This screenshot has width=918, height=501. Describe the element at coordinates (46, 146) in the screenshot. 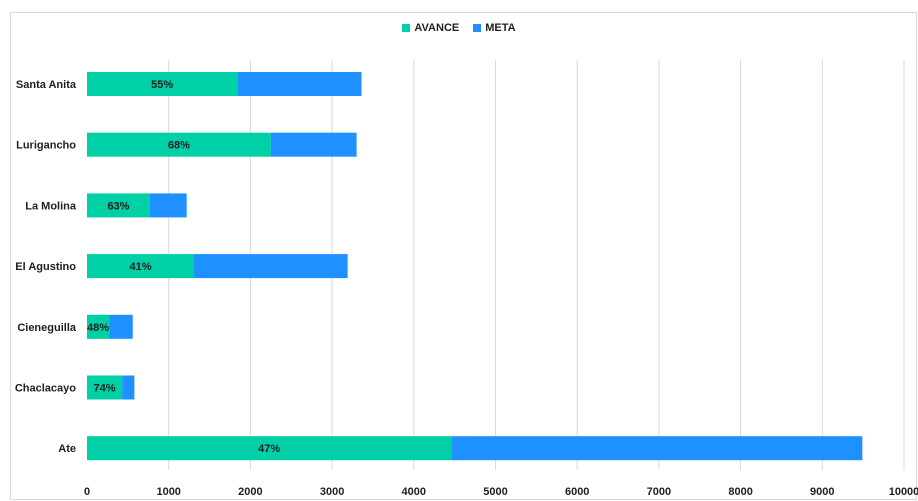

I see `category-label: Lurigancho` at that location.